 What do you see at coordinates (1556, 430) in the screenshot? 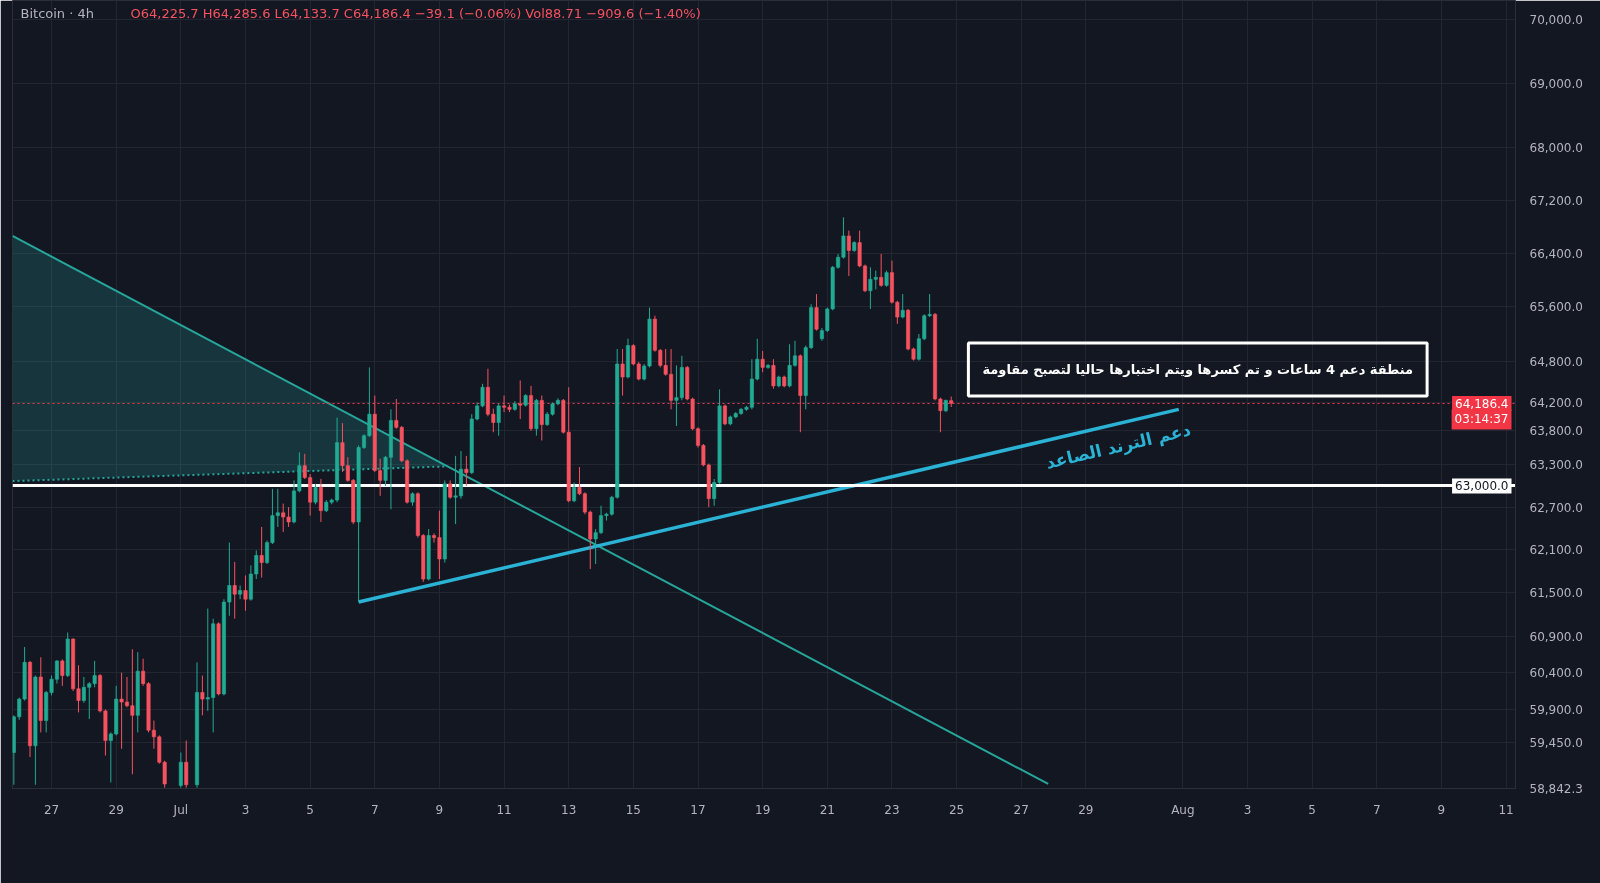
I see `y-tick-label: 63,800.0` at bounding box center [1556, 430].